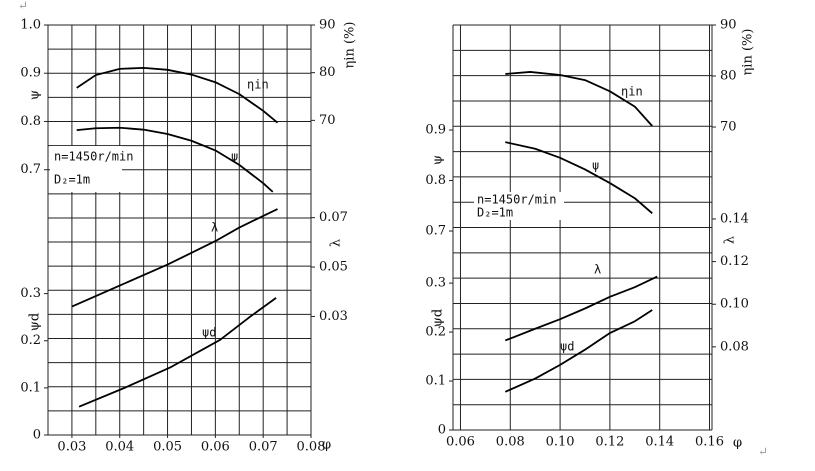  Describe the element at coordinates (71, 447) in the screenshot. I see `x-tick-label: 0.03` at that location.